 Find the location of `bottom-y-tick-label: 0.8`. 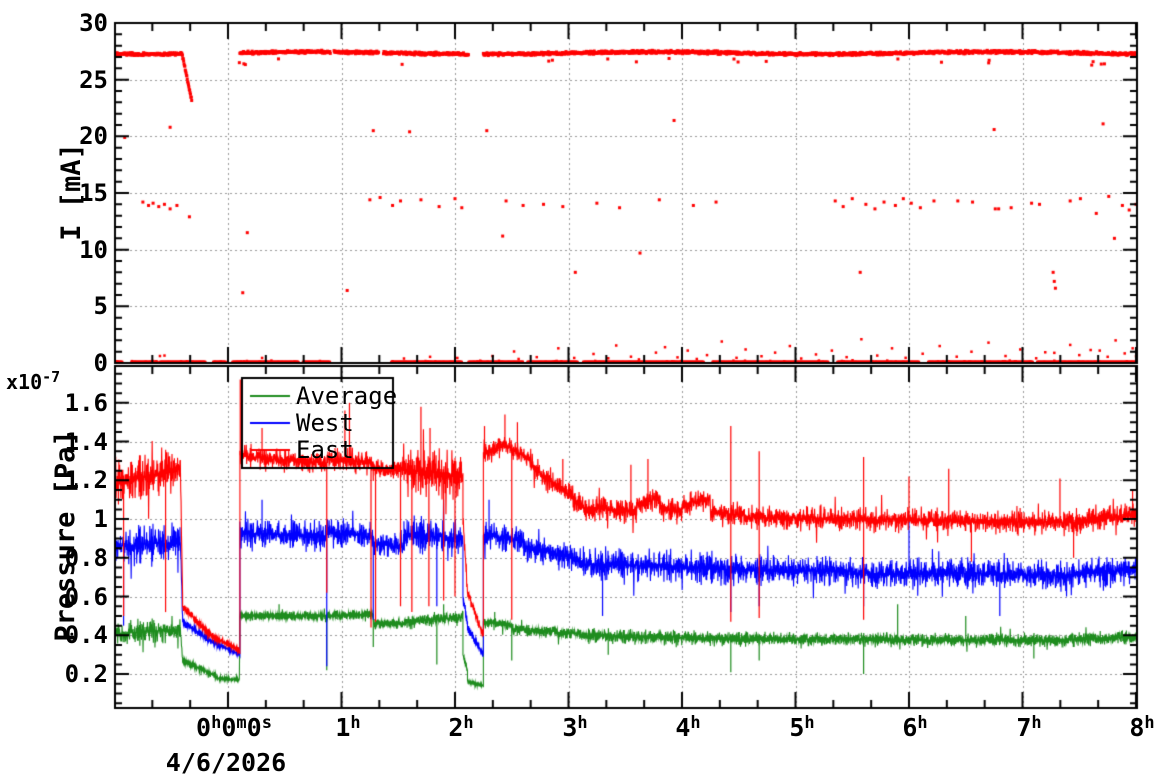

bottom-y-tick-label: 0.8 is located at coordinates (86, 558).